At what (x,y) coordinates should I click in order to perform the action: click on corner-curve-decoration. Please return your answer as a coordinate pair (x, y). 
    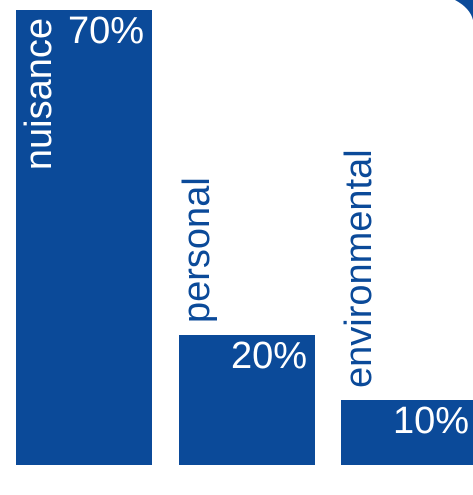
    Looking at the image, I should click on (464, 10).